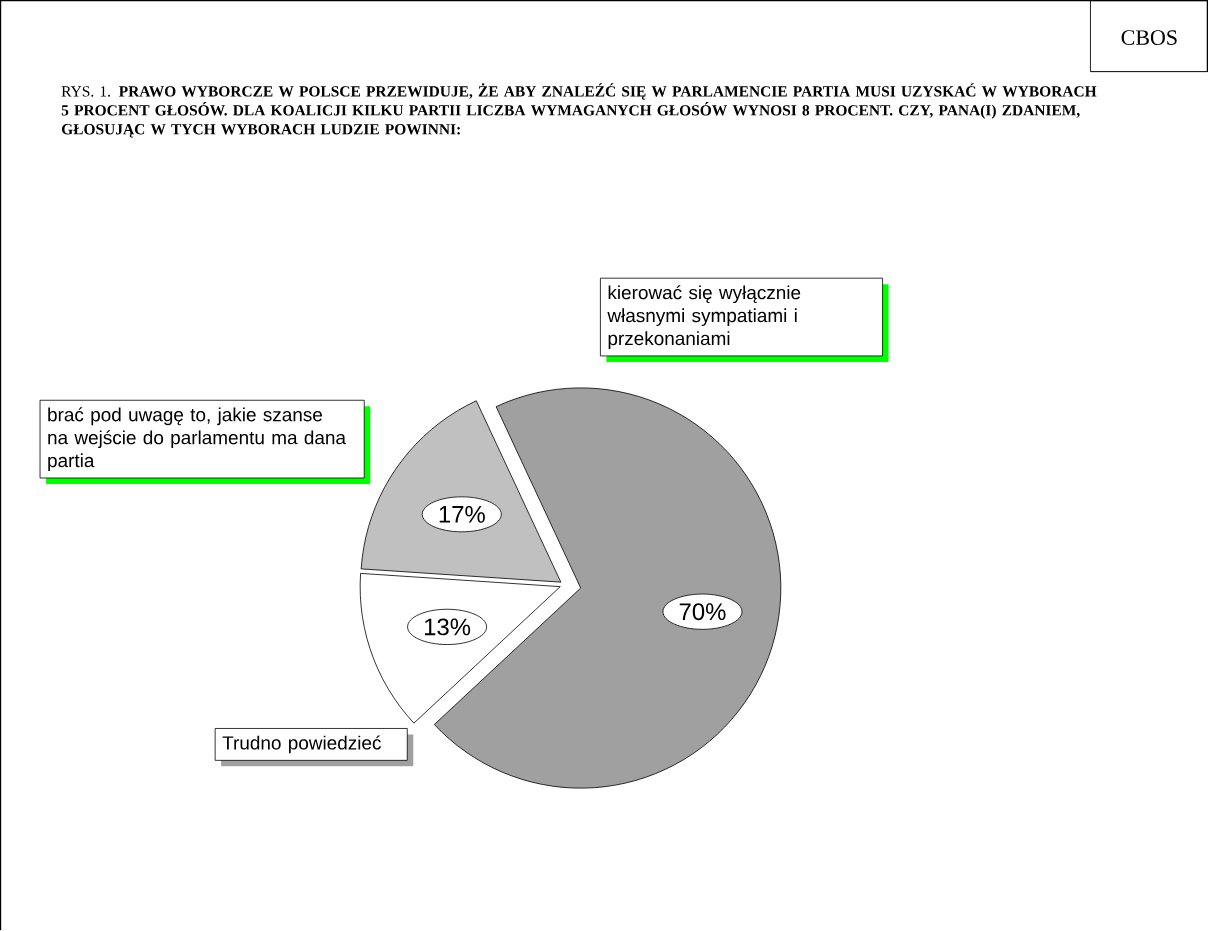 The image size is (1208, 931). I want to click on data-label: 17%, so click(462, 514).